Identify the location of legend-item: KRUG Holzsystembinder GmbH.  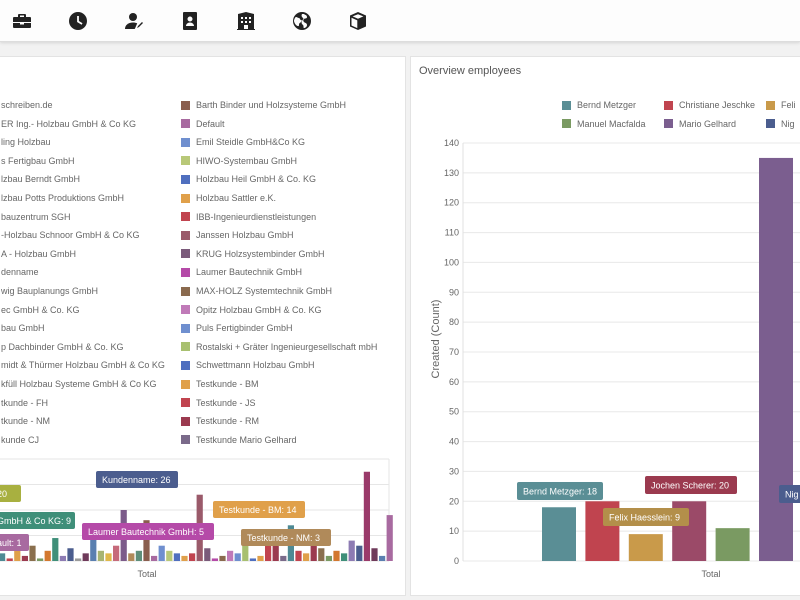
(253, 254).